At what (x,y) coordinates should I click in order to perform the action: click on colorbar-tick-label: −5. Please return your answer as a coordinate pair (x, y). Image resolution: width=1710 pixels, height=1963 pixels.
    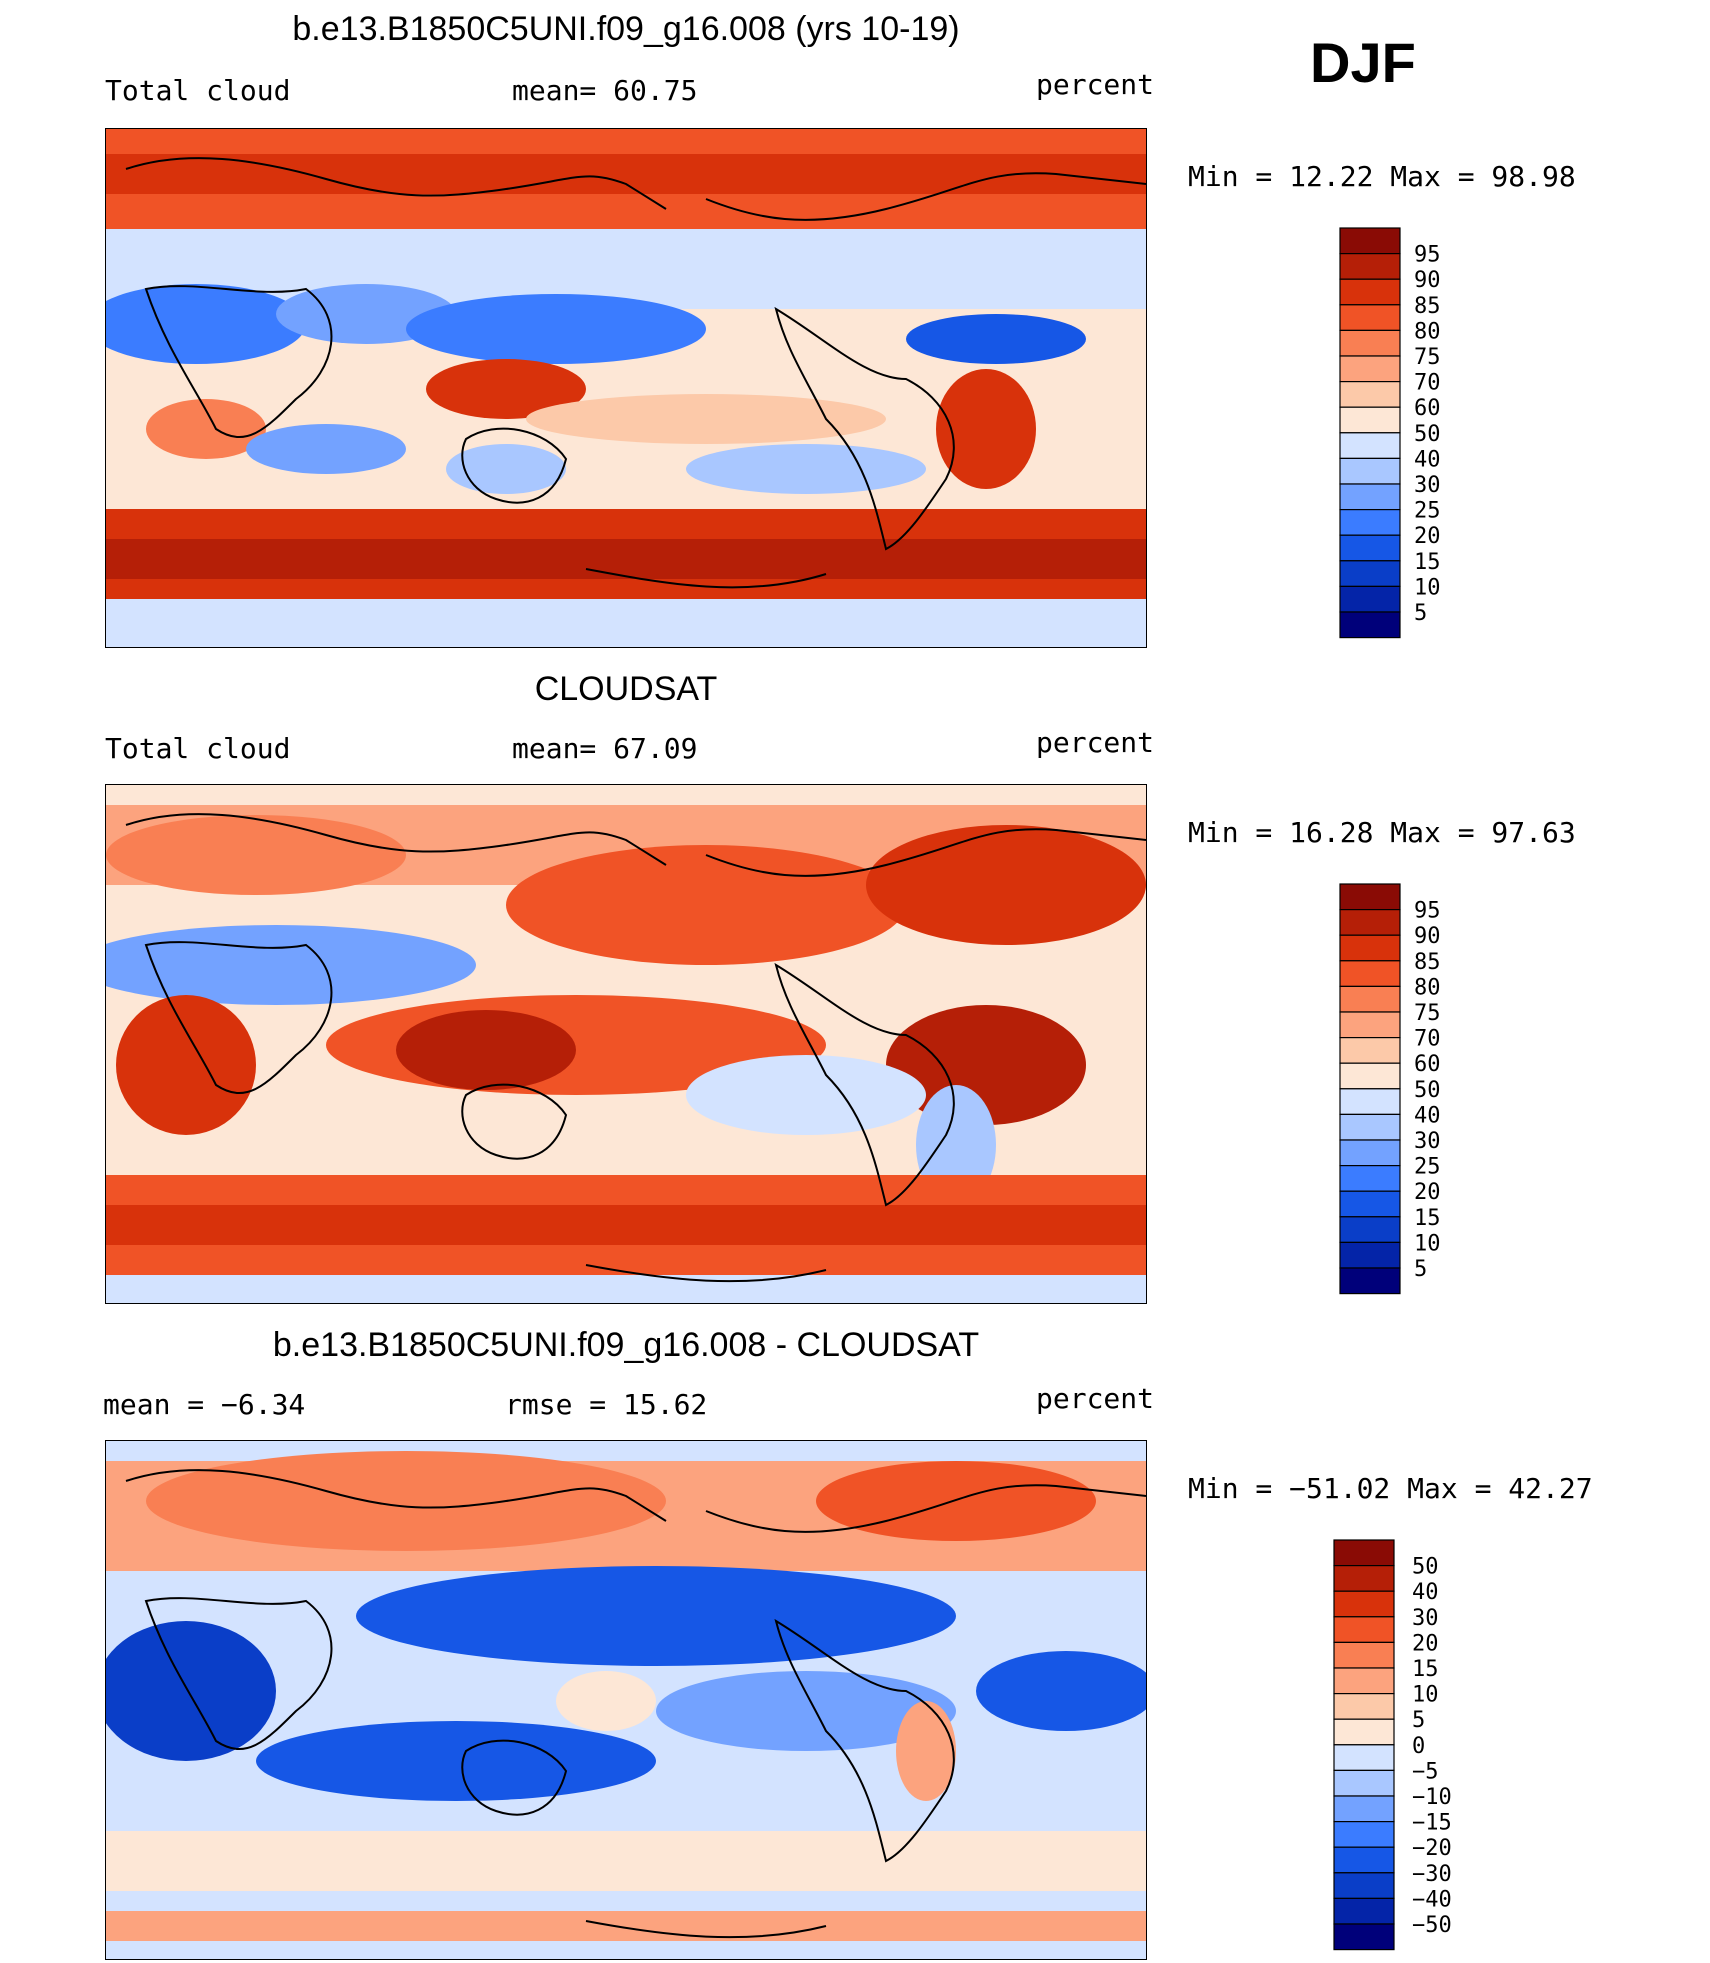
    Looking at the image, I should click on (1425, 1771).